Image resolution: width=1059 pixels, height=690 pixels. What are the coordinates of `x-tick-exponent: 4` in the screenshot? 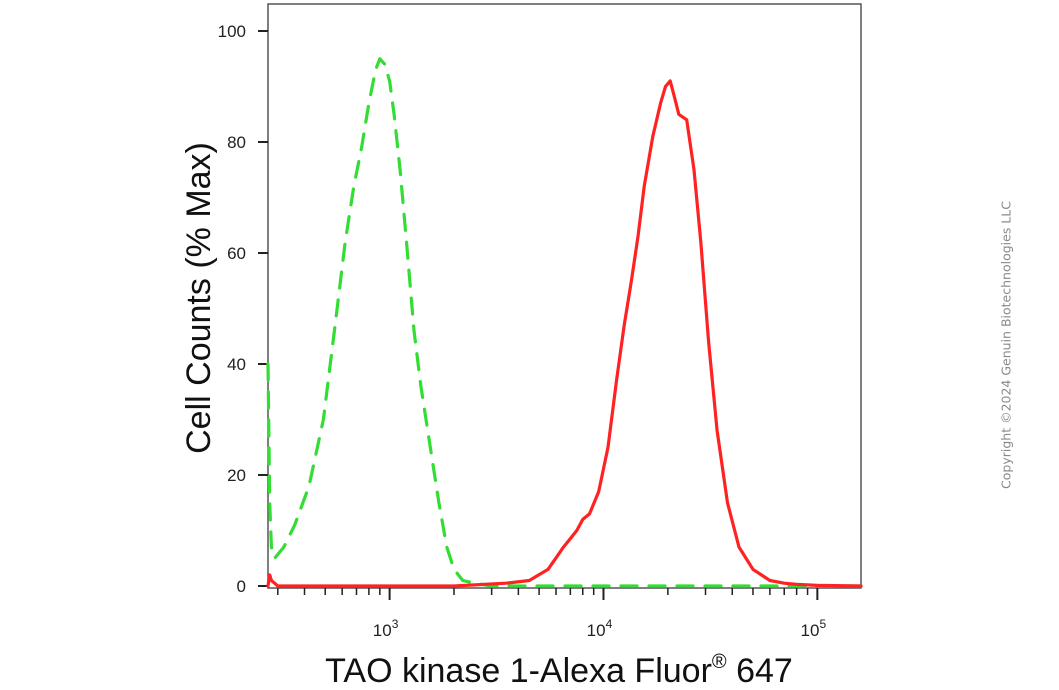 It's located at (609, 624).